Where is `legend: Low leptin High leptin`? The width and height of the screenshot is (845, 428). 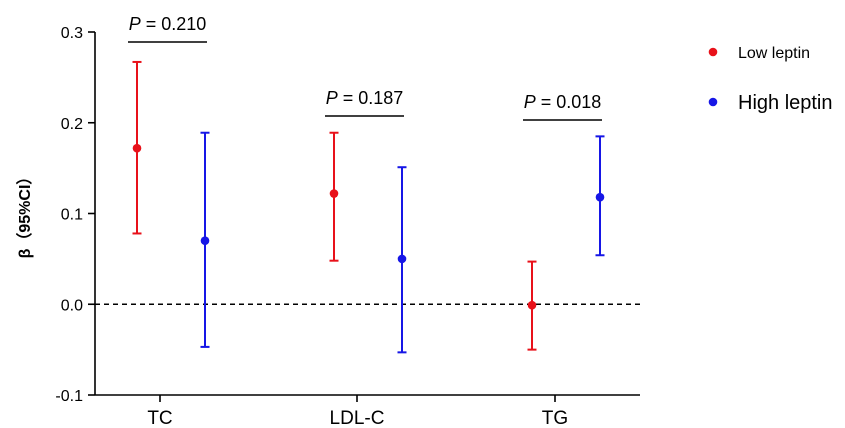
legend: Low leptin High leptin is located at coordinates (770, 79).